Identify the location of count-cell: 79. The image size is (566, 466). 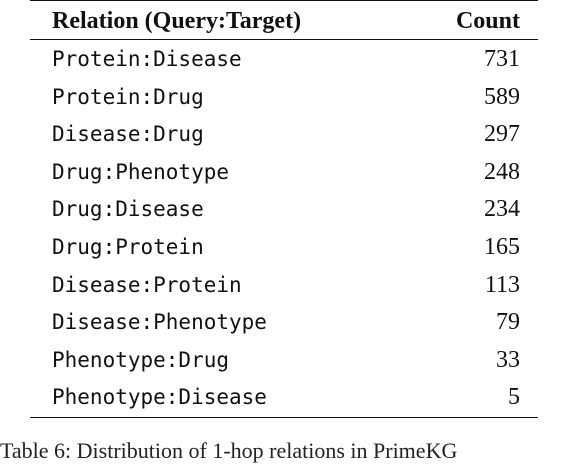
(508, 322).